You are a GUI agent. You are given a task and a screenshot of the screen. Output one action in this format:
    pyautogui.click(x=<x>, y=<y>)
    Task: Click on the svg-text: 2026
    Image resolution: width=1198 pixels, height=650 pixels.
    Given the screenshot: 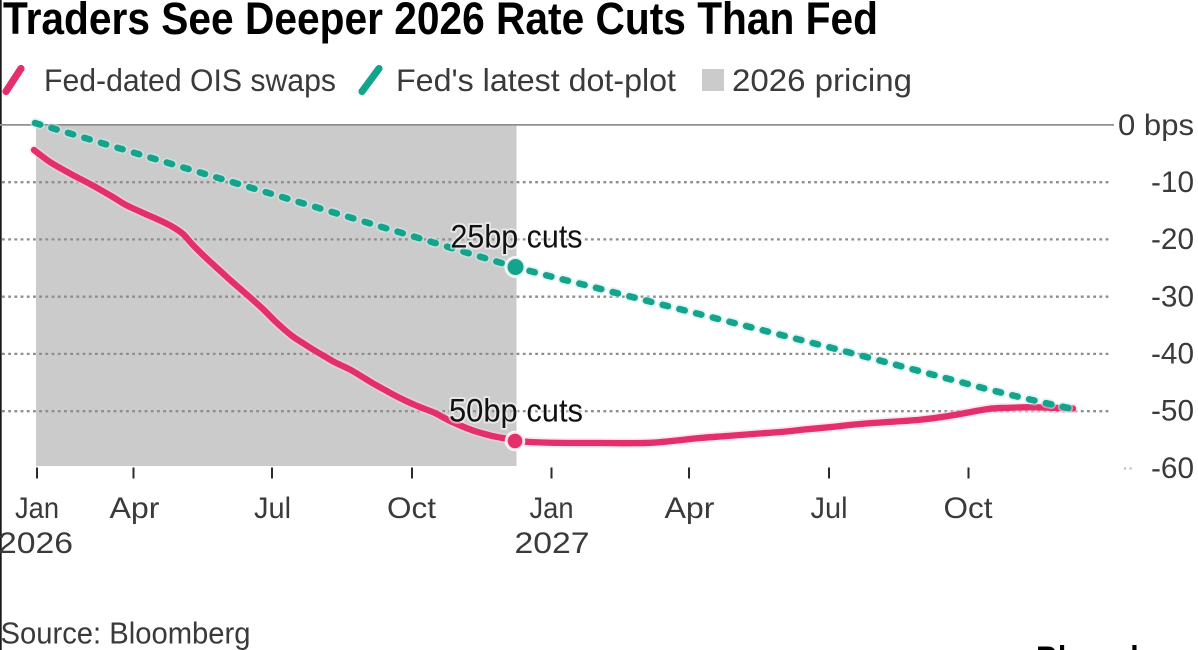 What is the action you would take?
    pyautogui.click(x=36, y=543)
    